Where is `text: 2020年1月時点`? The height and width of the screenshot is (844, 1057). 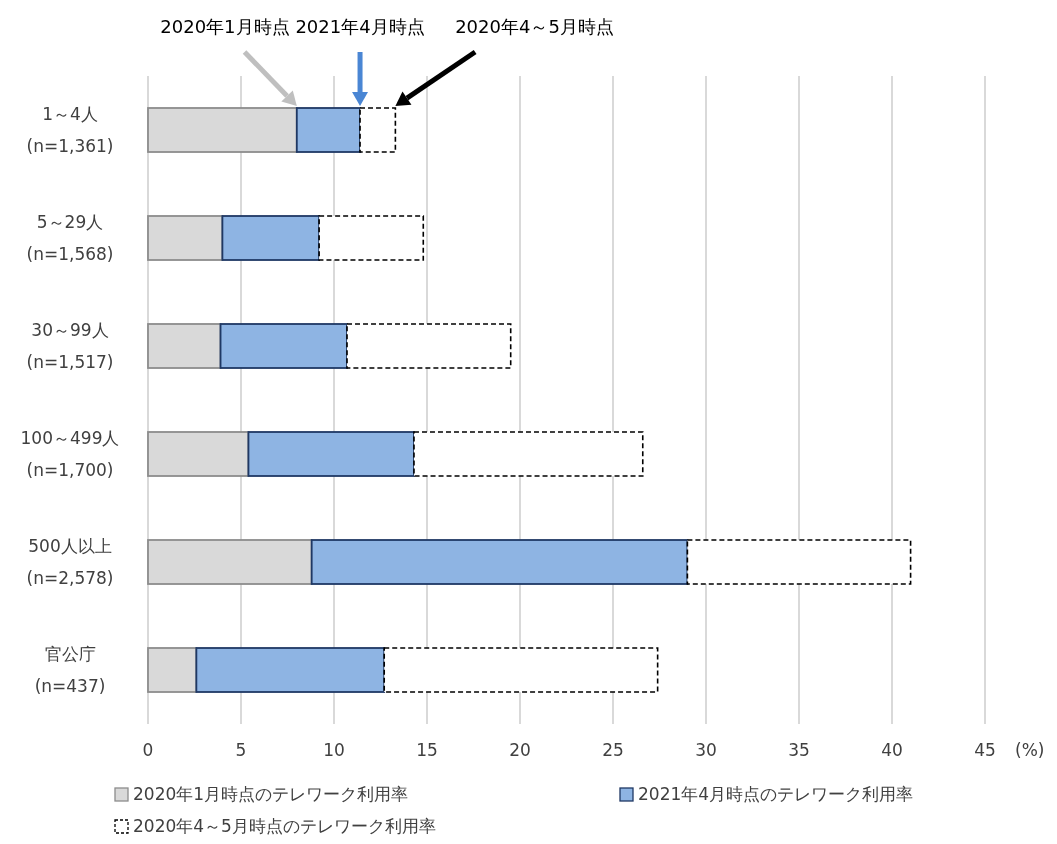 text: 2020年1月時点 is located at coordinates (225, 26).